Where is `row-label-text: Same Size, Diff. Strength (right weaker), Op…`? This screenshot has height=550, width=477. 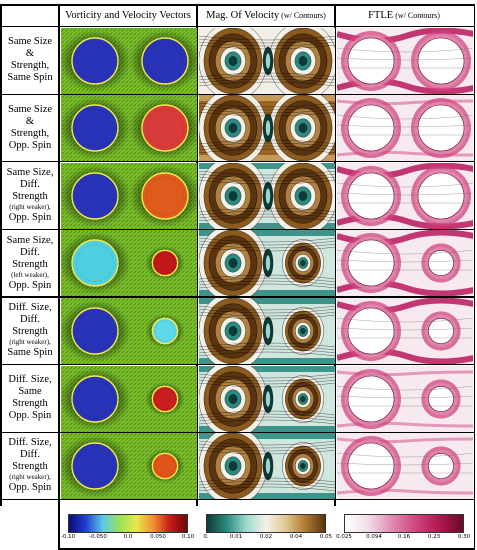
row-label-text: Same Size, Diff. Strength (right weaker), Op… is located at coordinates (30, 195).